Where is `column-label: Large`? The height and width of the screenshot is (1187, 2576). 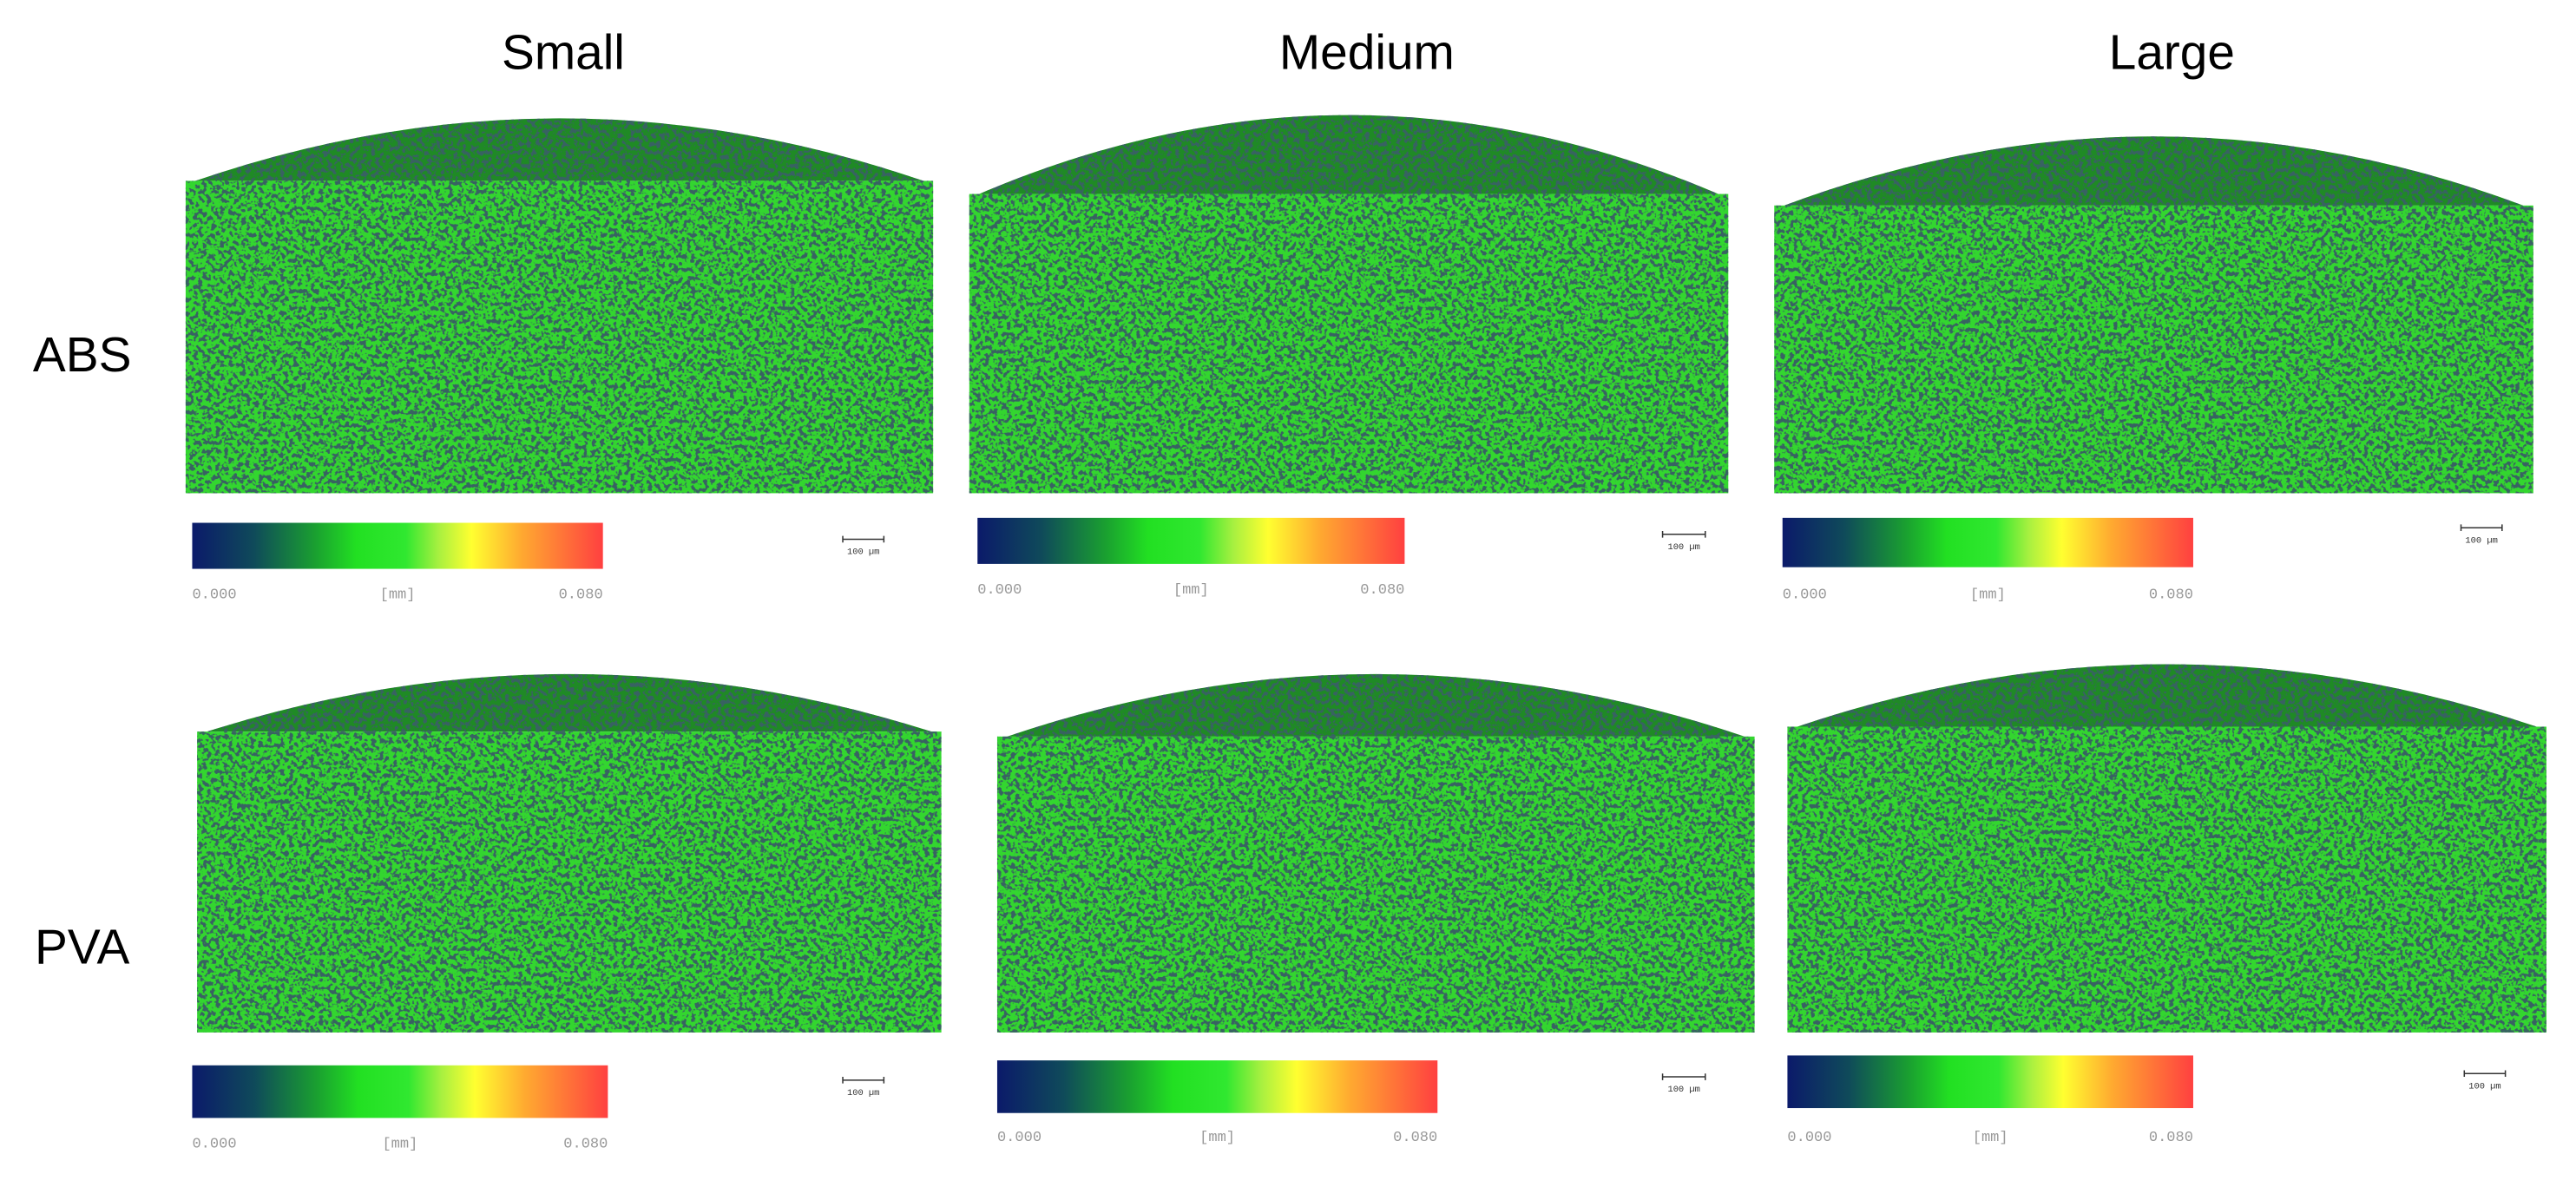
column-label: Large is located at coordinates (2172, 53).